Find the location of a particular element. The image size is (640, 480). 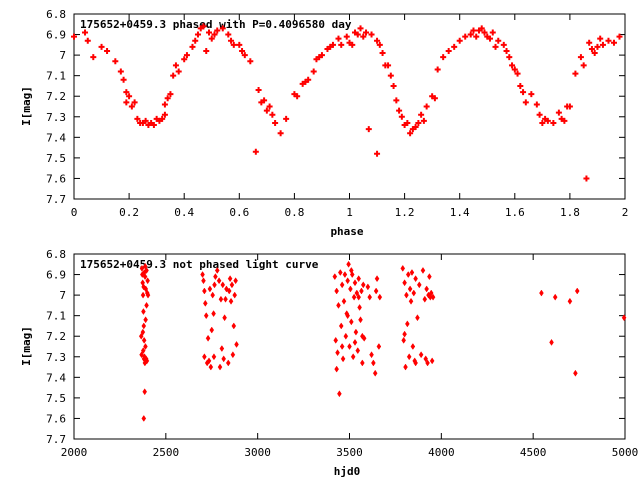

phased-y-tick-label: 6.9 is located at coordinates (56, 35).